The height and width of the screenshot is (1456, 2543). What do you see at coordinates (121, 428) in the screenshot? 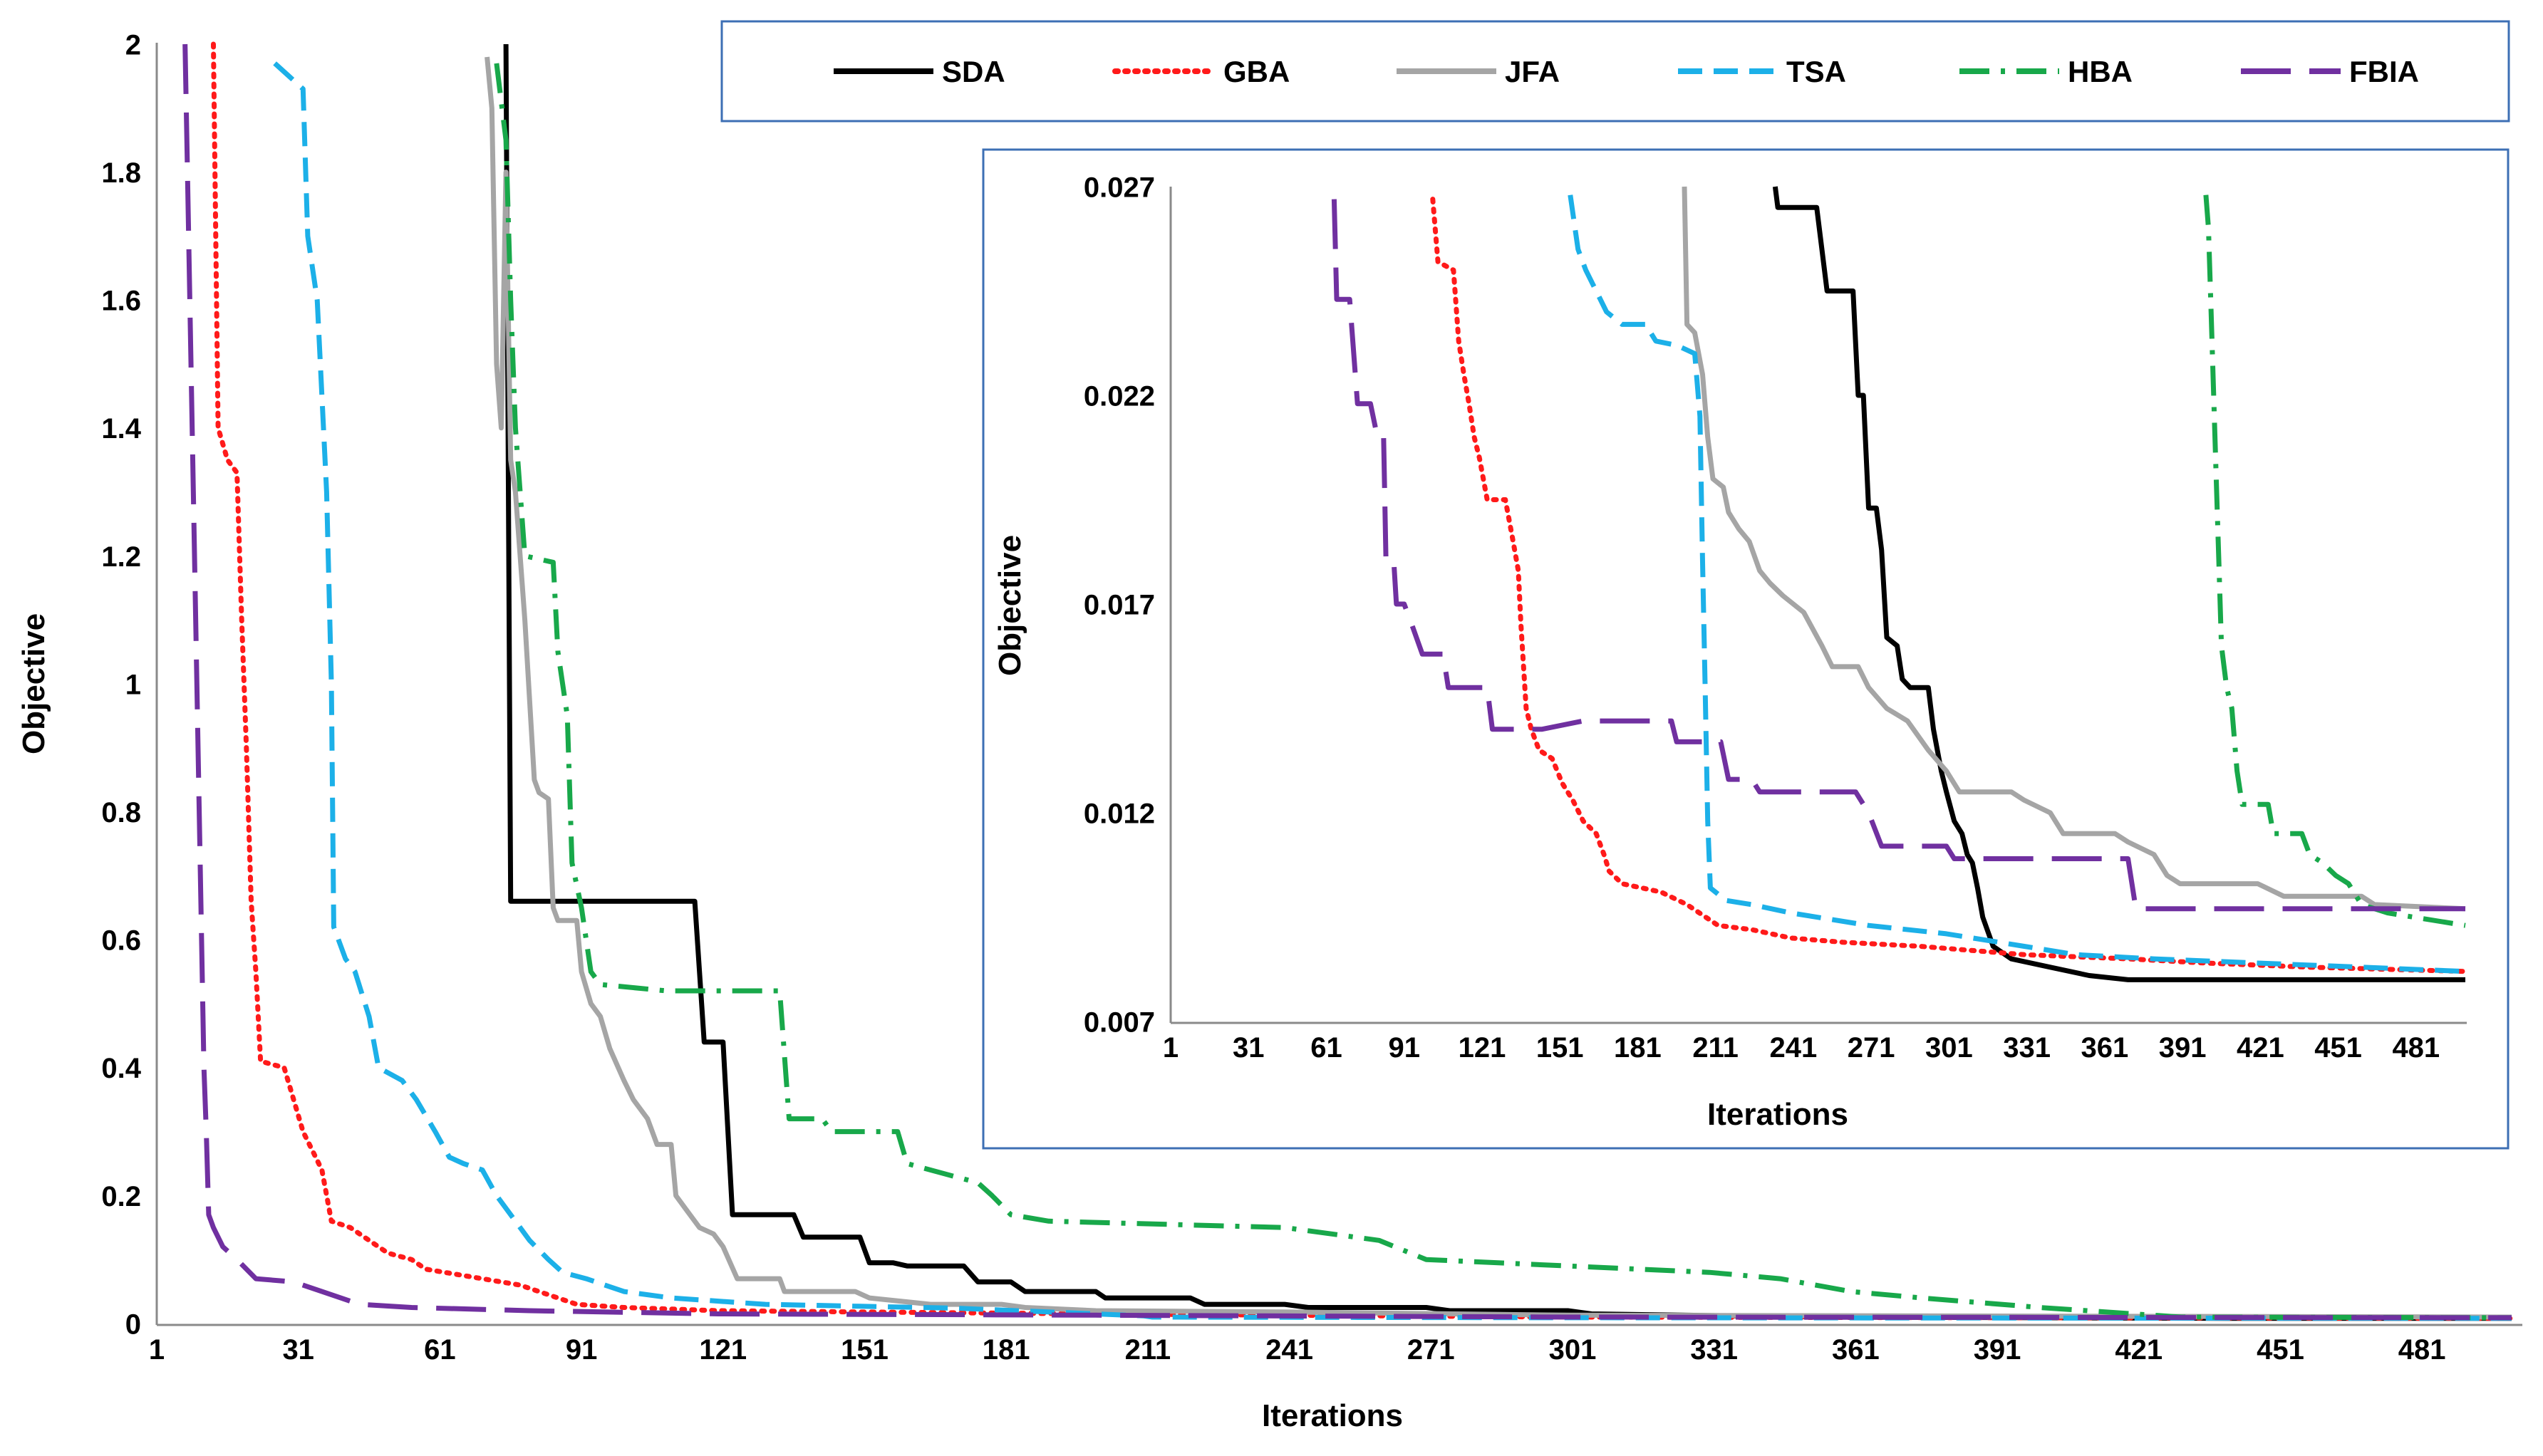
I see `main-y-tick-label: 1.4` at bounding box center [121, 428].